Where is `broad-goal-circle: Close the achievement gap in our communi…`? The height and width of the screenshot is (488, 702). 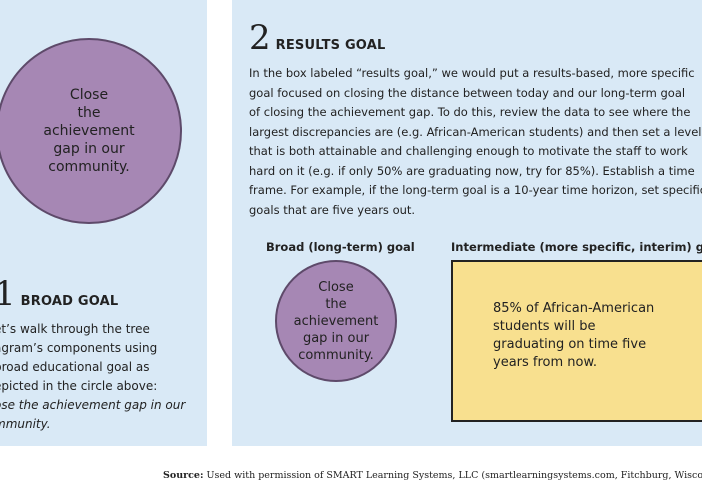 broad-goal-circle: Close the achievement gap in our communi… is located at coordinates (91, 131).